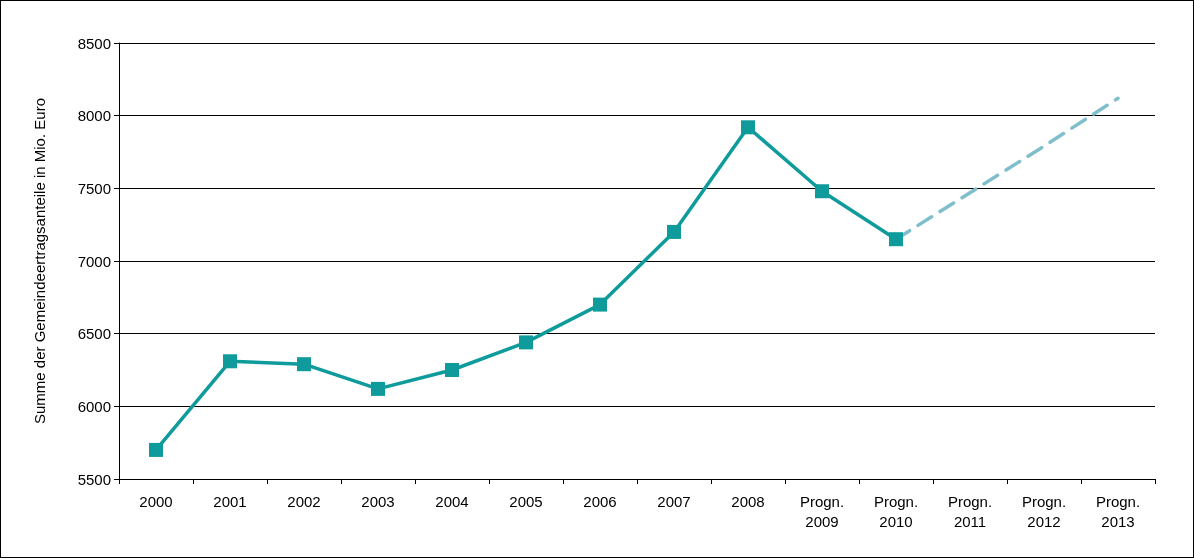  What do you see at coordinates (822, 511) in the screenshot?
I see `x-tick-label: Progn. 2009` at bounding box center [822, 511].